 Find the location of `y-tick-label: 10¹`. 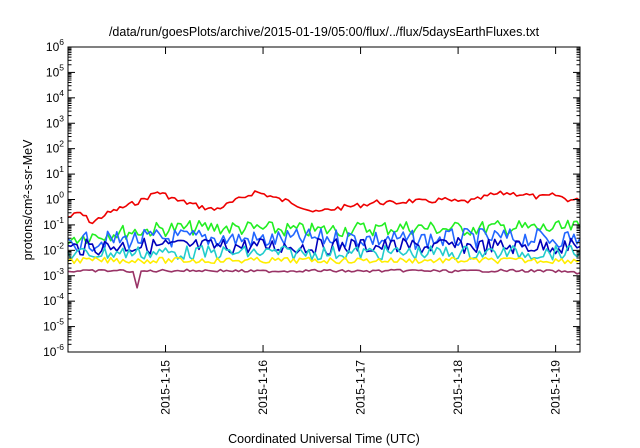

y-tick-label: 10¹ is located at coordinates (55, 172).